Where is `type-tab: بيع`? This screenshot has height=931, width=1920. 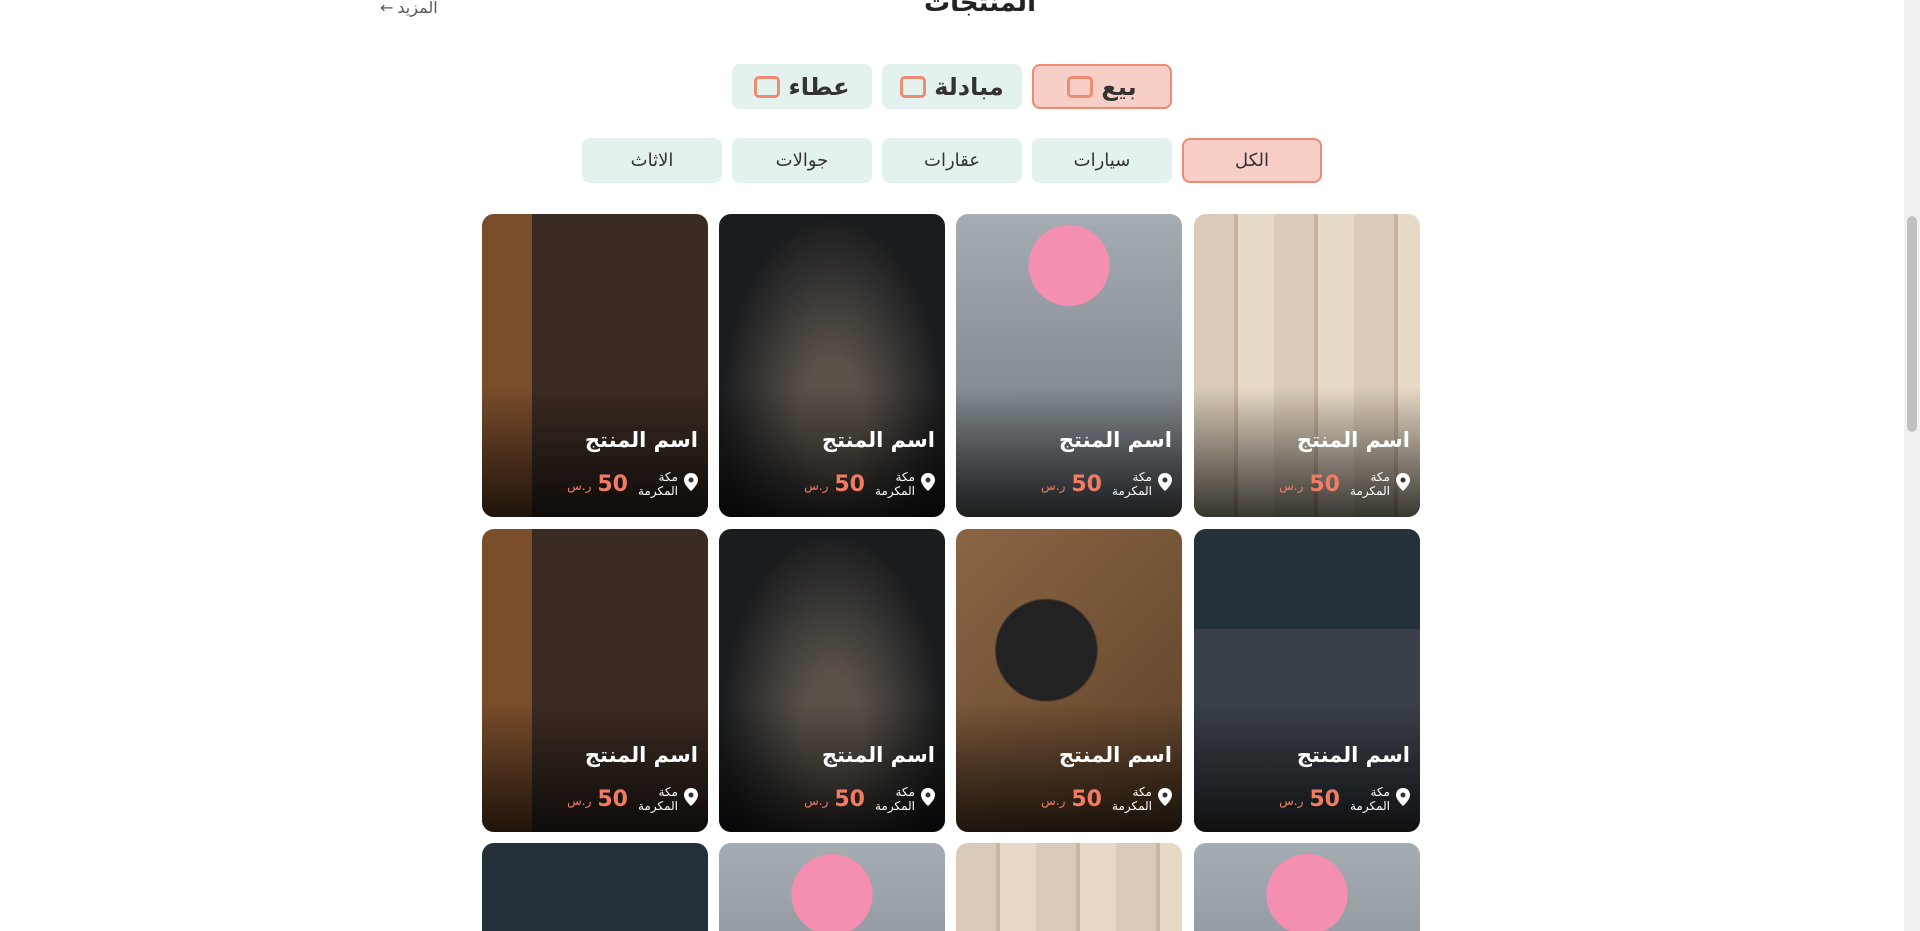
type-tab: بيع is located at coordinates (1102, 86).